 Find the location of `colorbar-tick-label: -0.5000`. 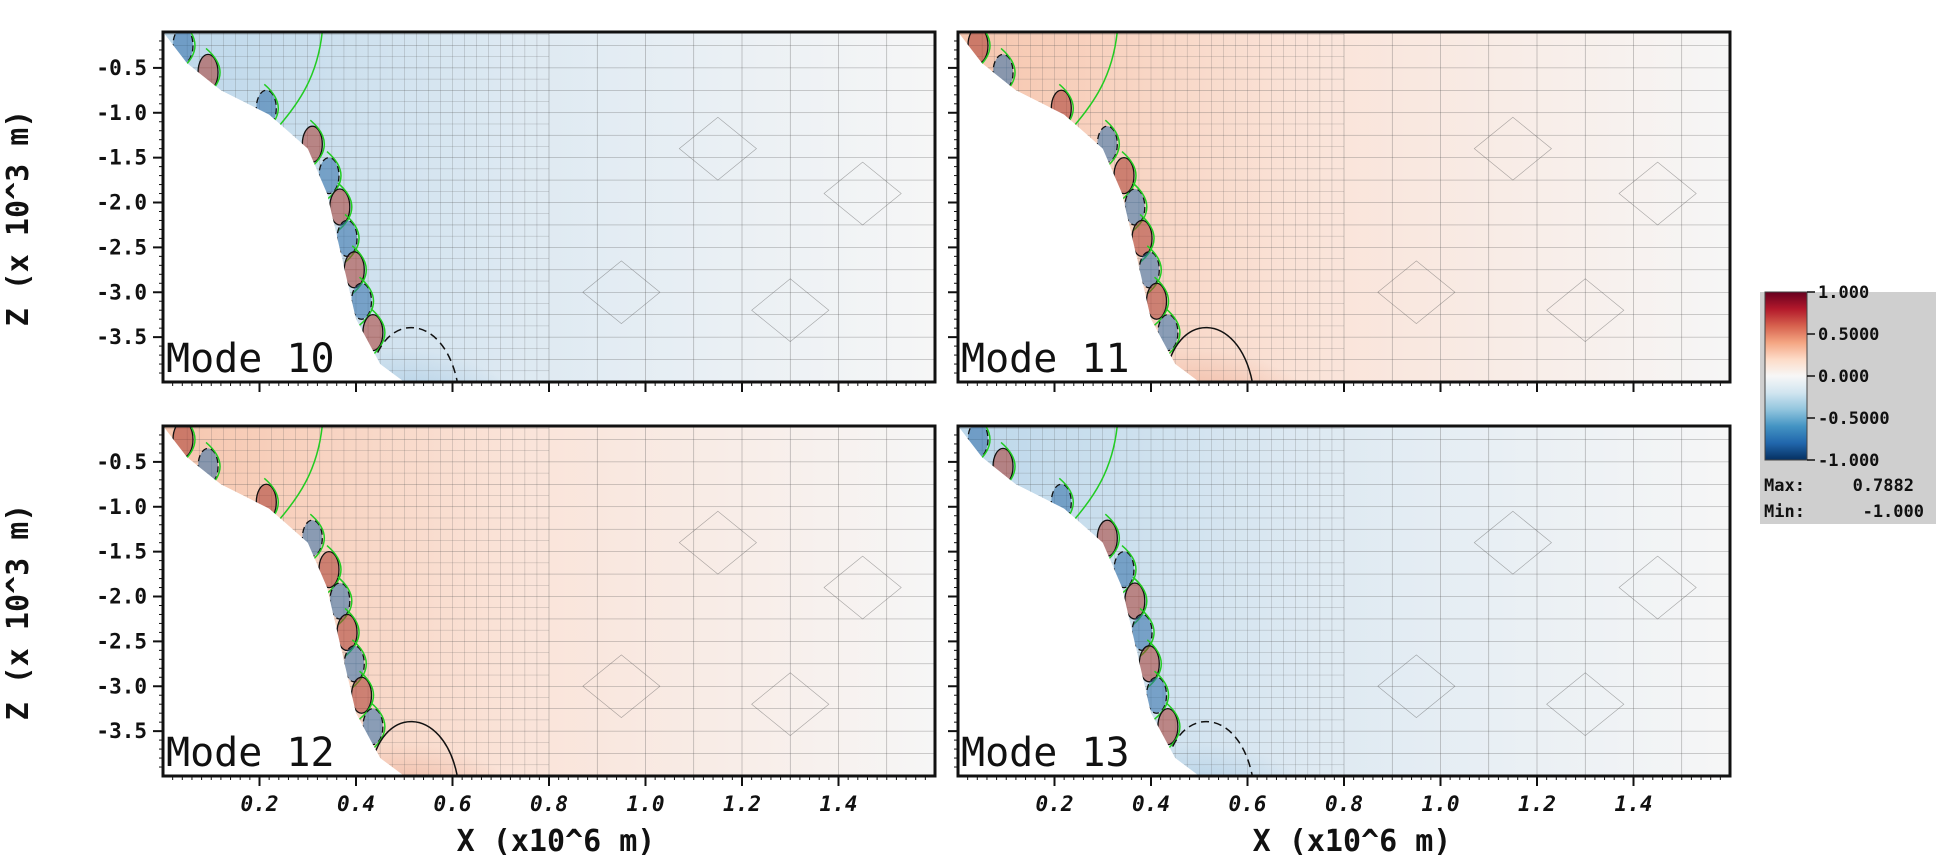

colorbar-tick-label: -0.5000 is located at coordinates (1854, 419).